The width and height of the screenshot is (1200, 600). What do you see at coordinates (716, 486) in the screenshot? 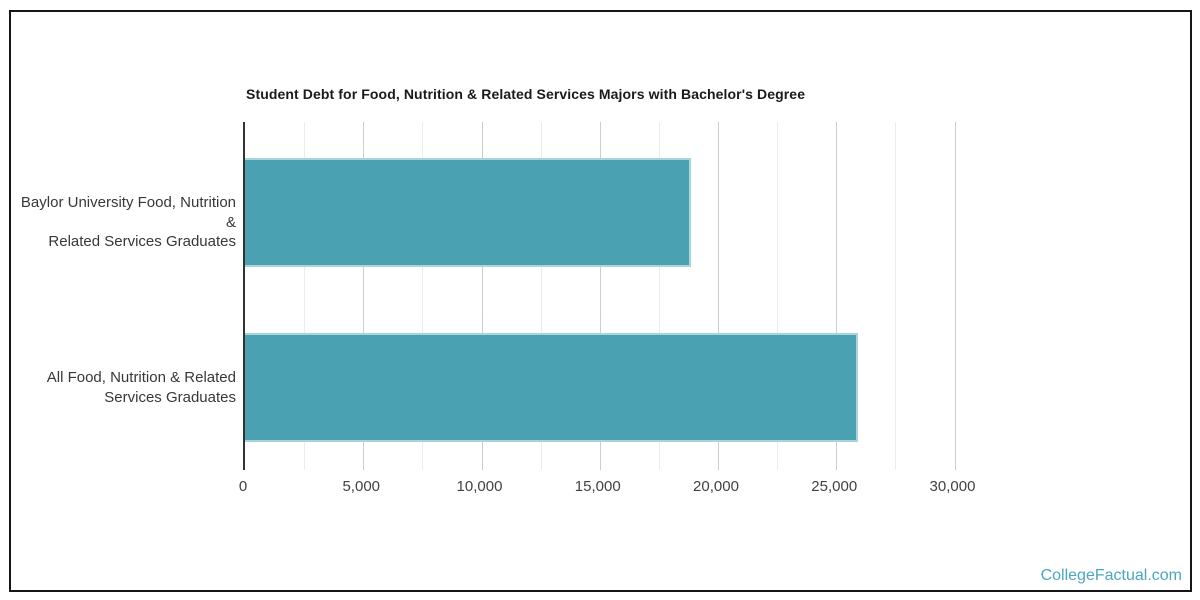
I see `x-tick-label: 20,000` at bounding box center [716, 486].